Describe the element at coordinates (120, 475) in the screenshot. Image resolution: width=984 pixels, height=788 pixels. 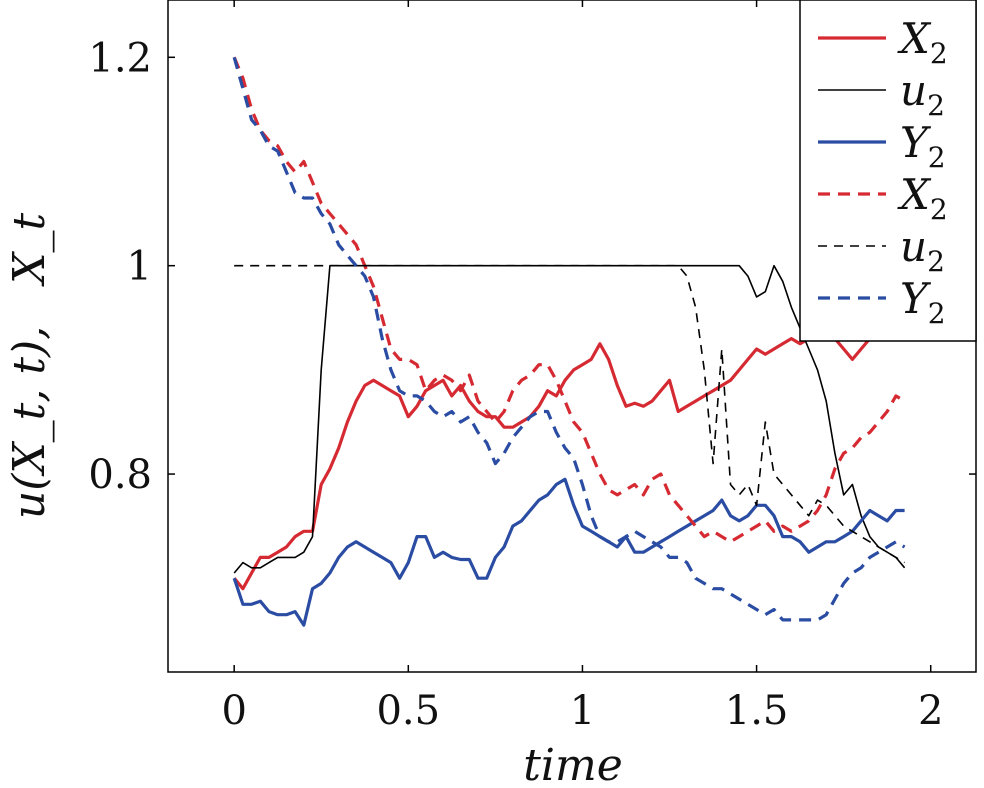
I see `y-tick-label: 0.8` at that location.